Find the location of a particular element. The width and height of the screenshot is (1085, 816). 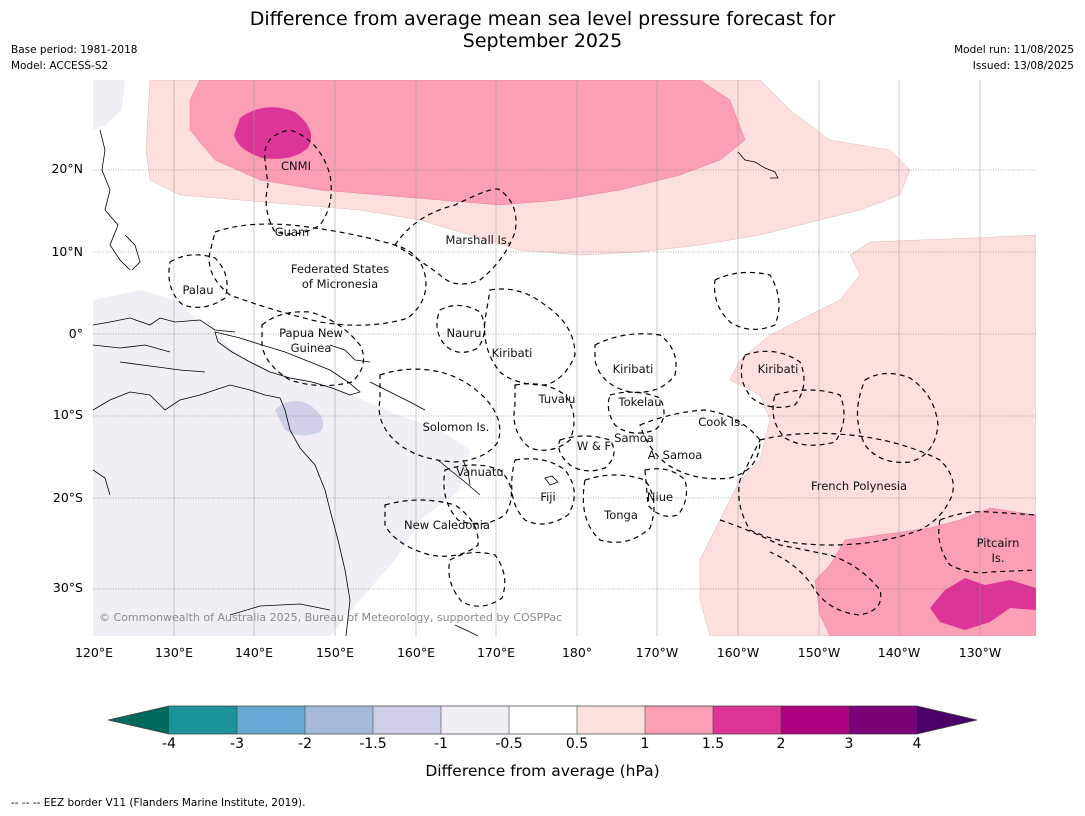

lon-tick-150e: 150°E is located at coordinates (334, 652).